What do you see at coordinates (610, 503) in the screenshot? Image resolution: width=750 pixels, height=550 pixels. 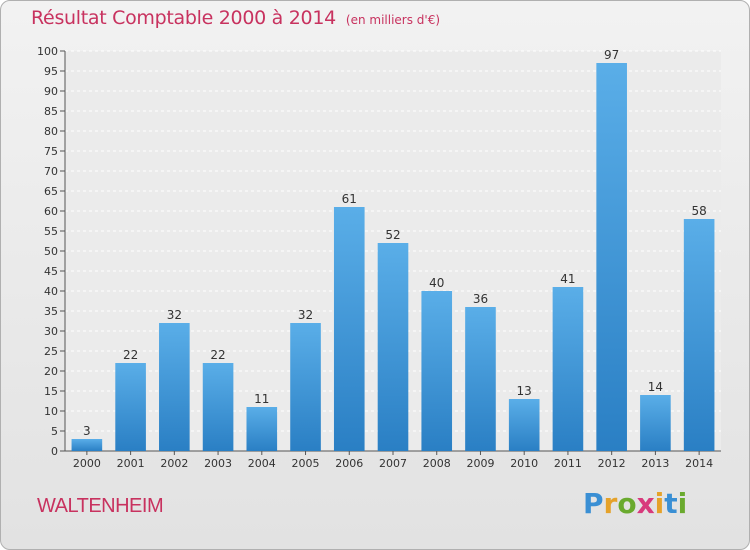 I see `logo-letter: r` at bounding box center [610, 503].